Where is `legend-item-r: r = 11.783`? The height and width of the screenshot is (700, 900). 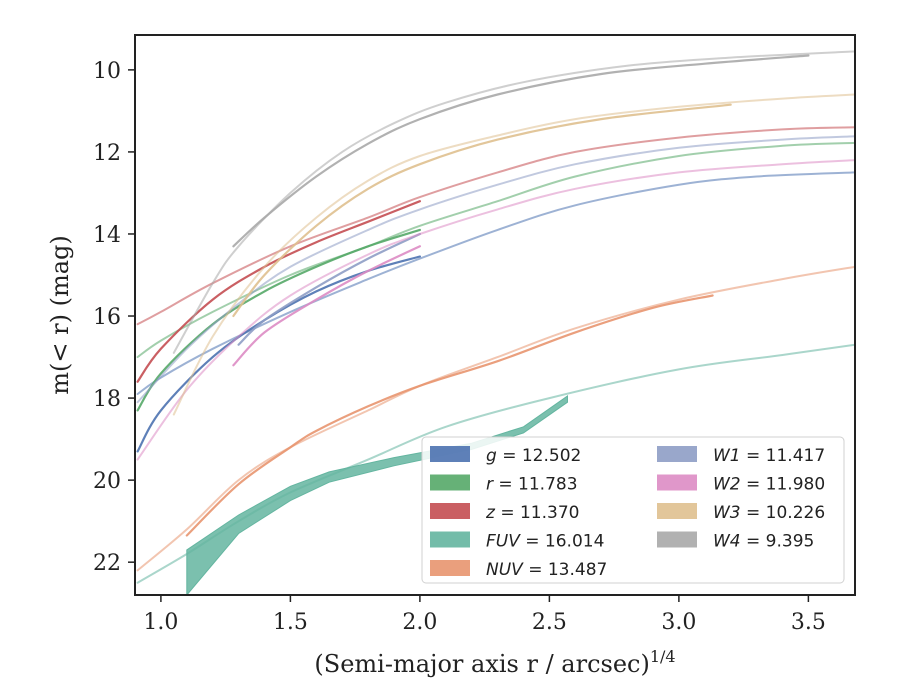 legend-item-r: r = 11.783 is located at coordinates (504, 484).